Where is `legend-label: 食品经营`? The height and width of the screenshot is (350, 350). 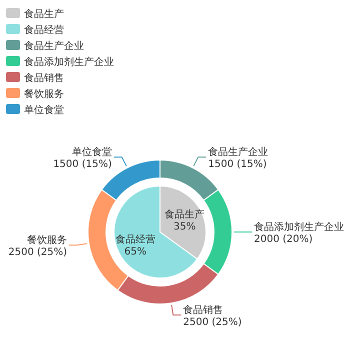
legend-label: 食品经营 is located at coordinates (44, 30).